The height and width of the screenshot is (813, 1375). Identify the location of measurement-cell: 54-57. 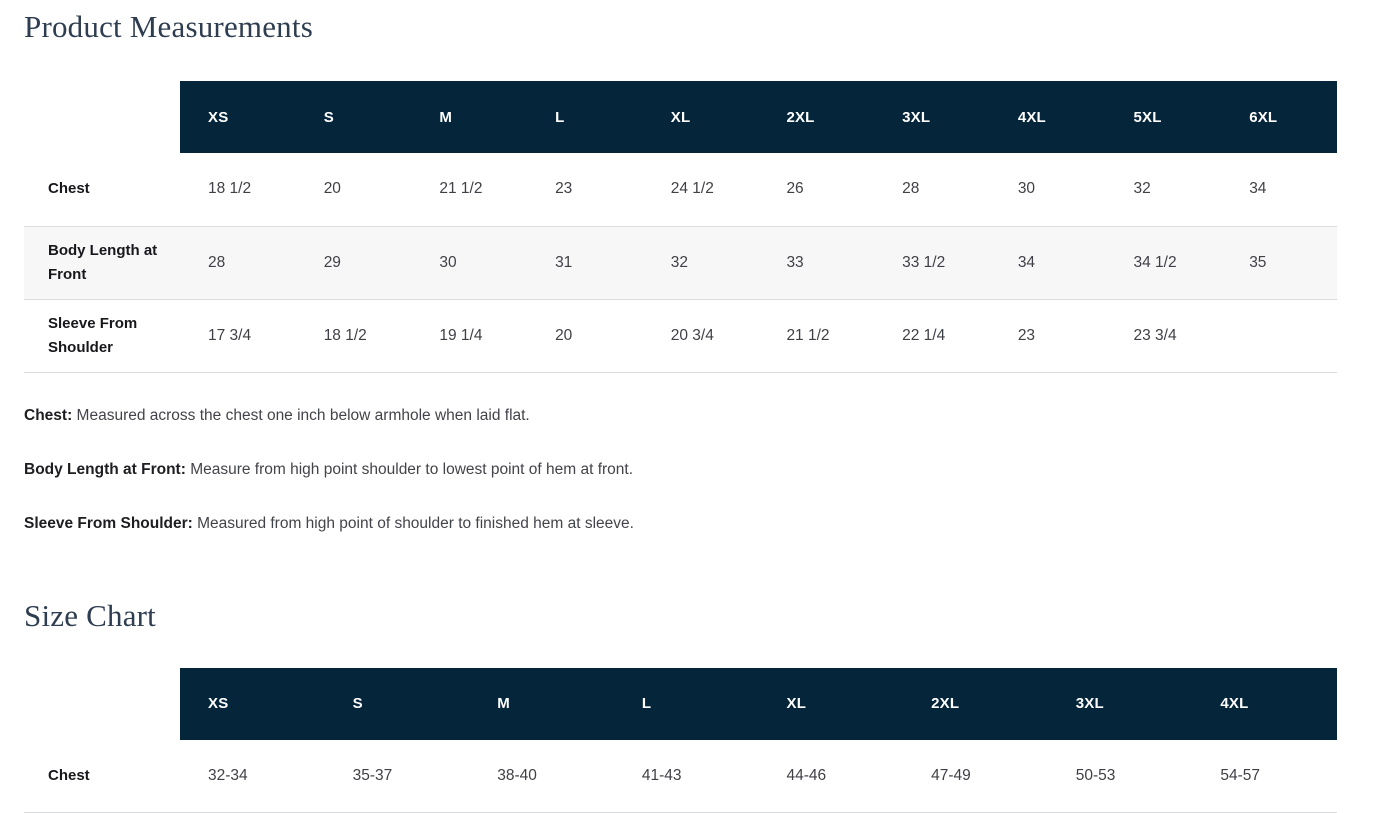
(1264, 776).